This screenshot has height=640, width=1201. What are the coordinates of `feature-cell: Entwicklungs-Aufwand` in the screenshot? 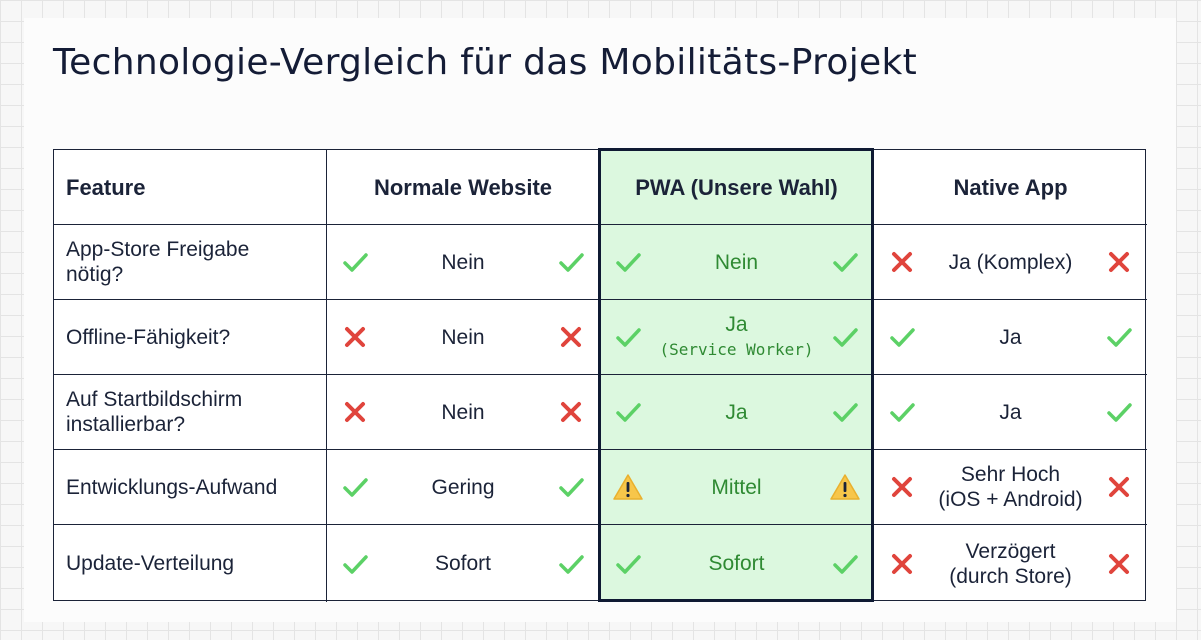 It's located at (190, 487).